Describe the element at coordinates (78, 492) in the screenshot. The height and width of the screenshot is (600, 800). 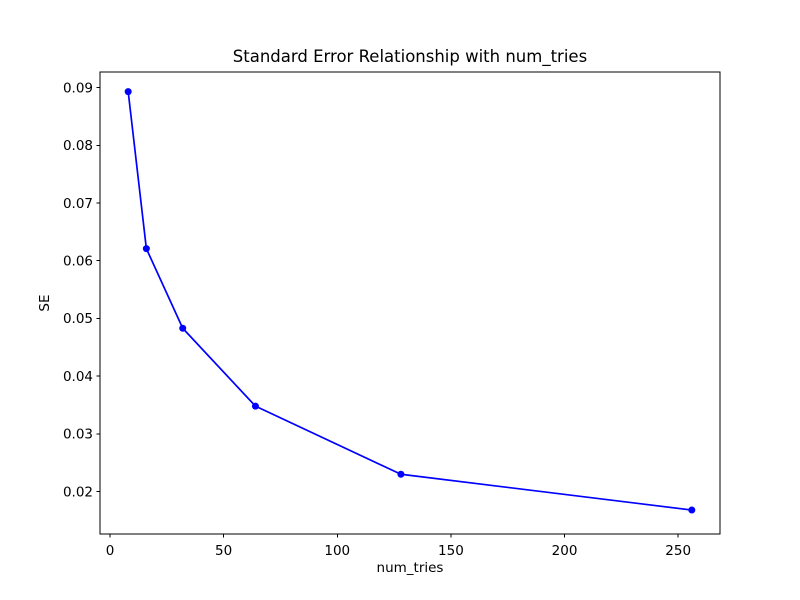
I see `y-tick-label: 0.02` at that location.